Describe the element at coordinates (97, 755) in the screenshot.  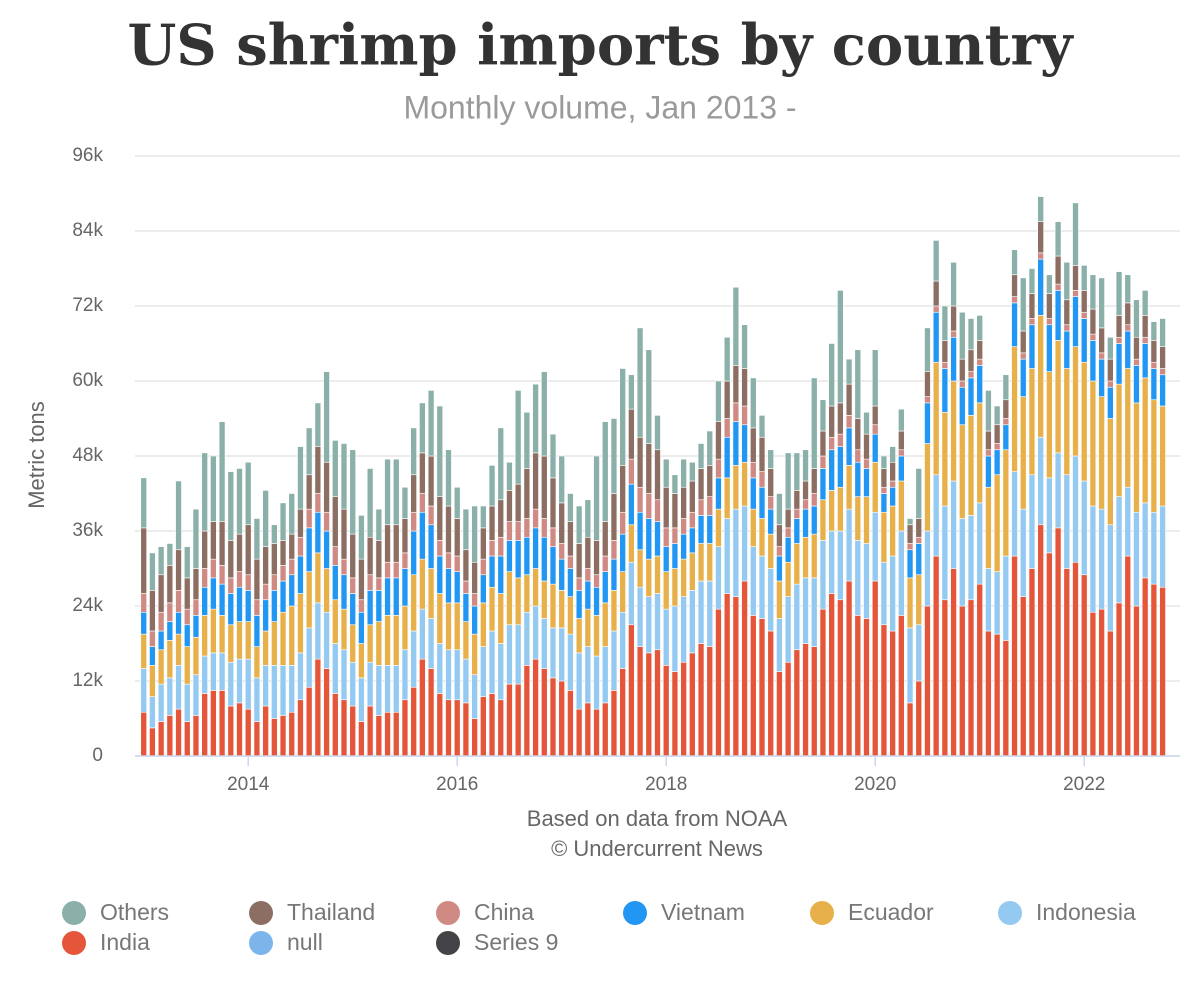
I see `y-tick-label: 0` at that location.